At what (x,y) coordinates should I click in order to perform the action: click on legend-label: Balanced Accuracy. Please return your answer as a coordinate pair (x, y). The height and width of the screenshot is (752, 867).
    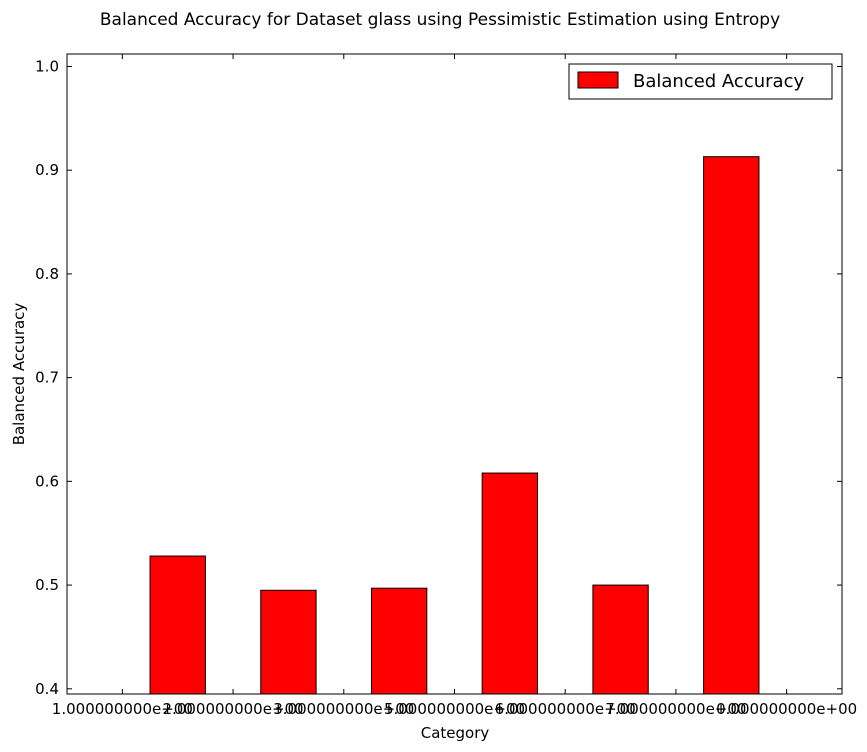
    Looking at the image, I should click on (718, 81).